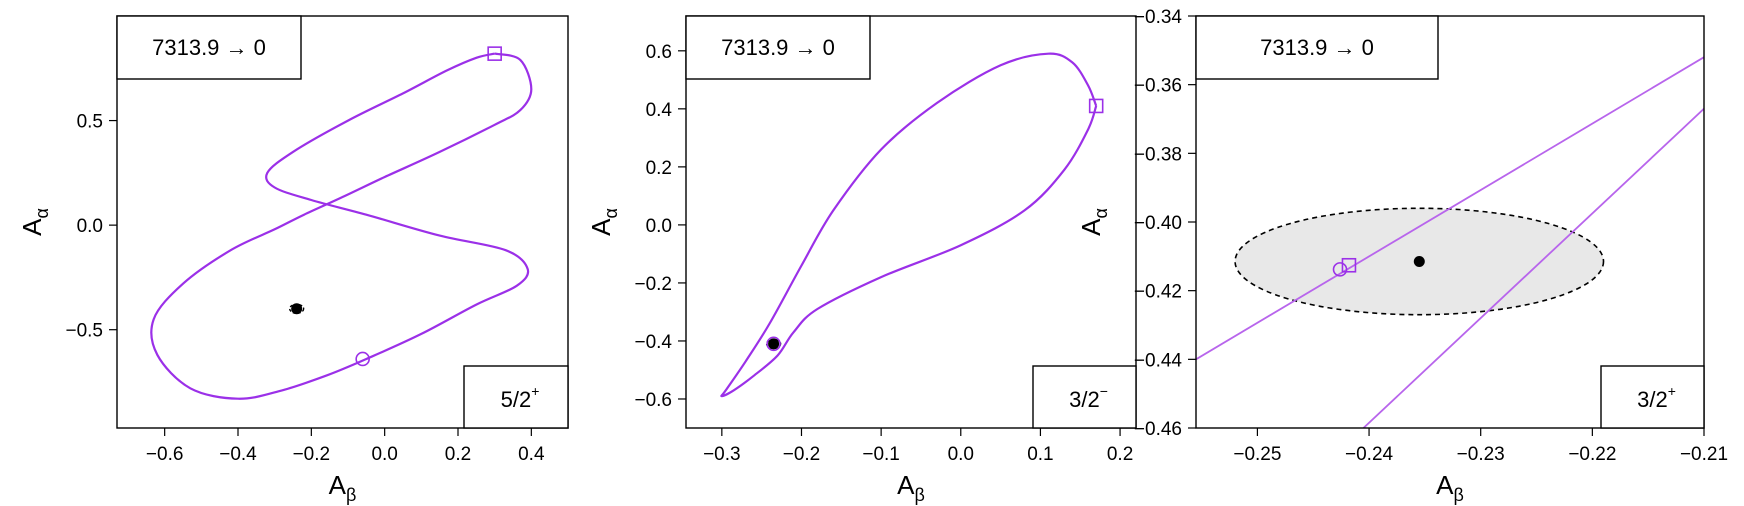 This screenshot has height=506, width=1744. I want to click on x-tick-label: −0.3, so click(722, 454).